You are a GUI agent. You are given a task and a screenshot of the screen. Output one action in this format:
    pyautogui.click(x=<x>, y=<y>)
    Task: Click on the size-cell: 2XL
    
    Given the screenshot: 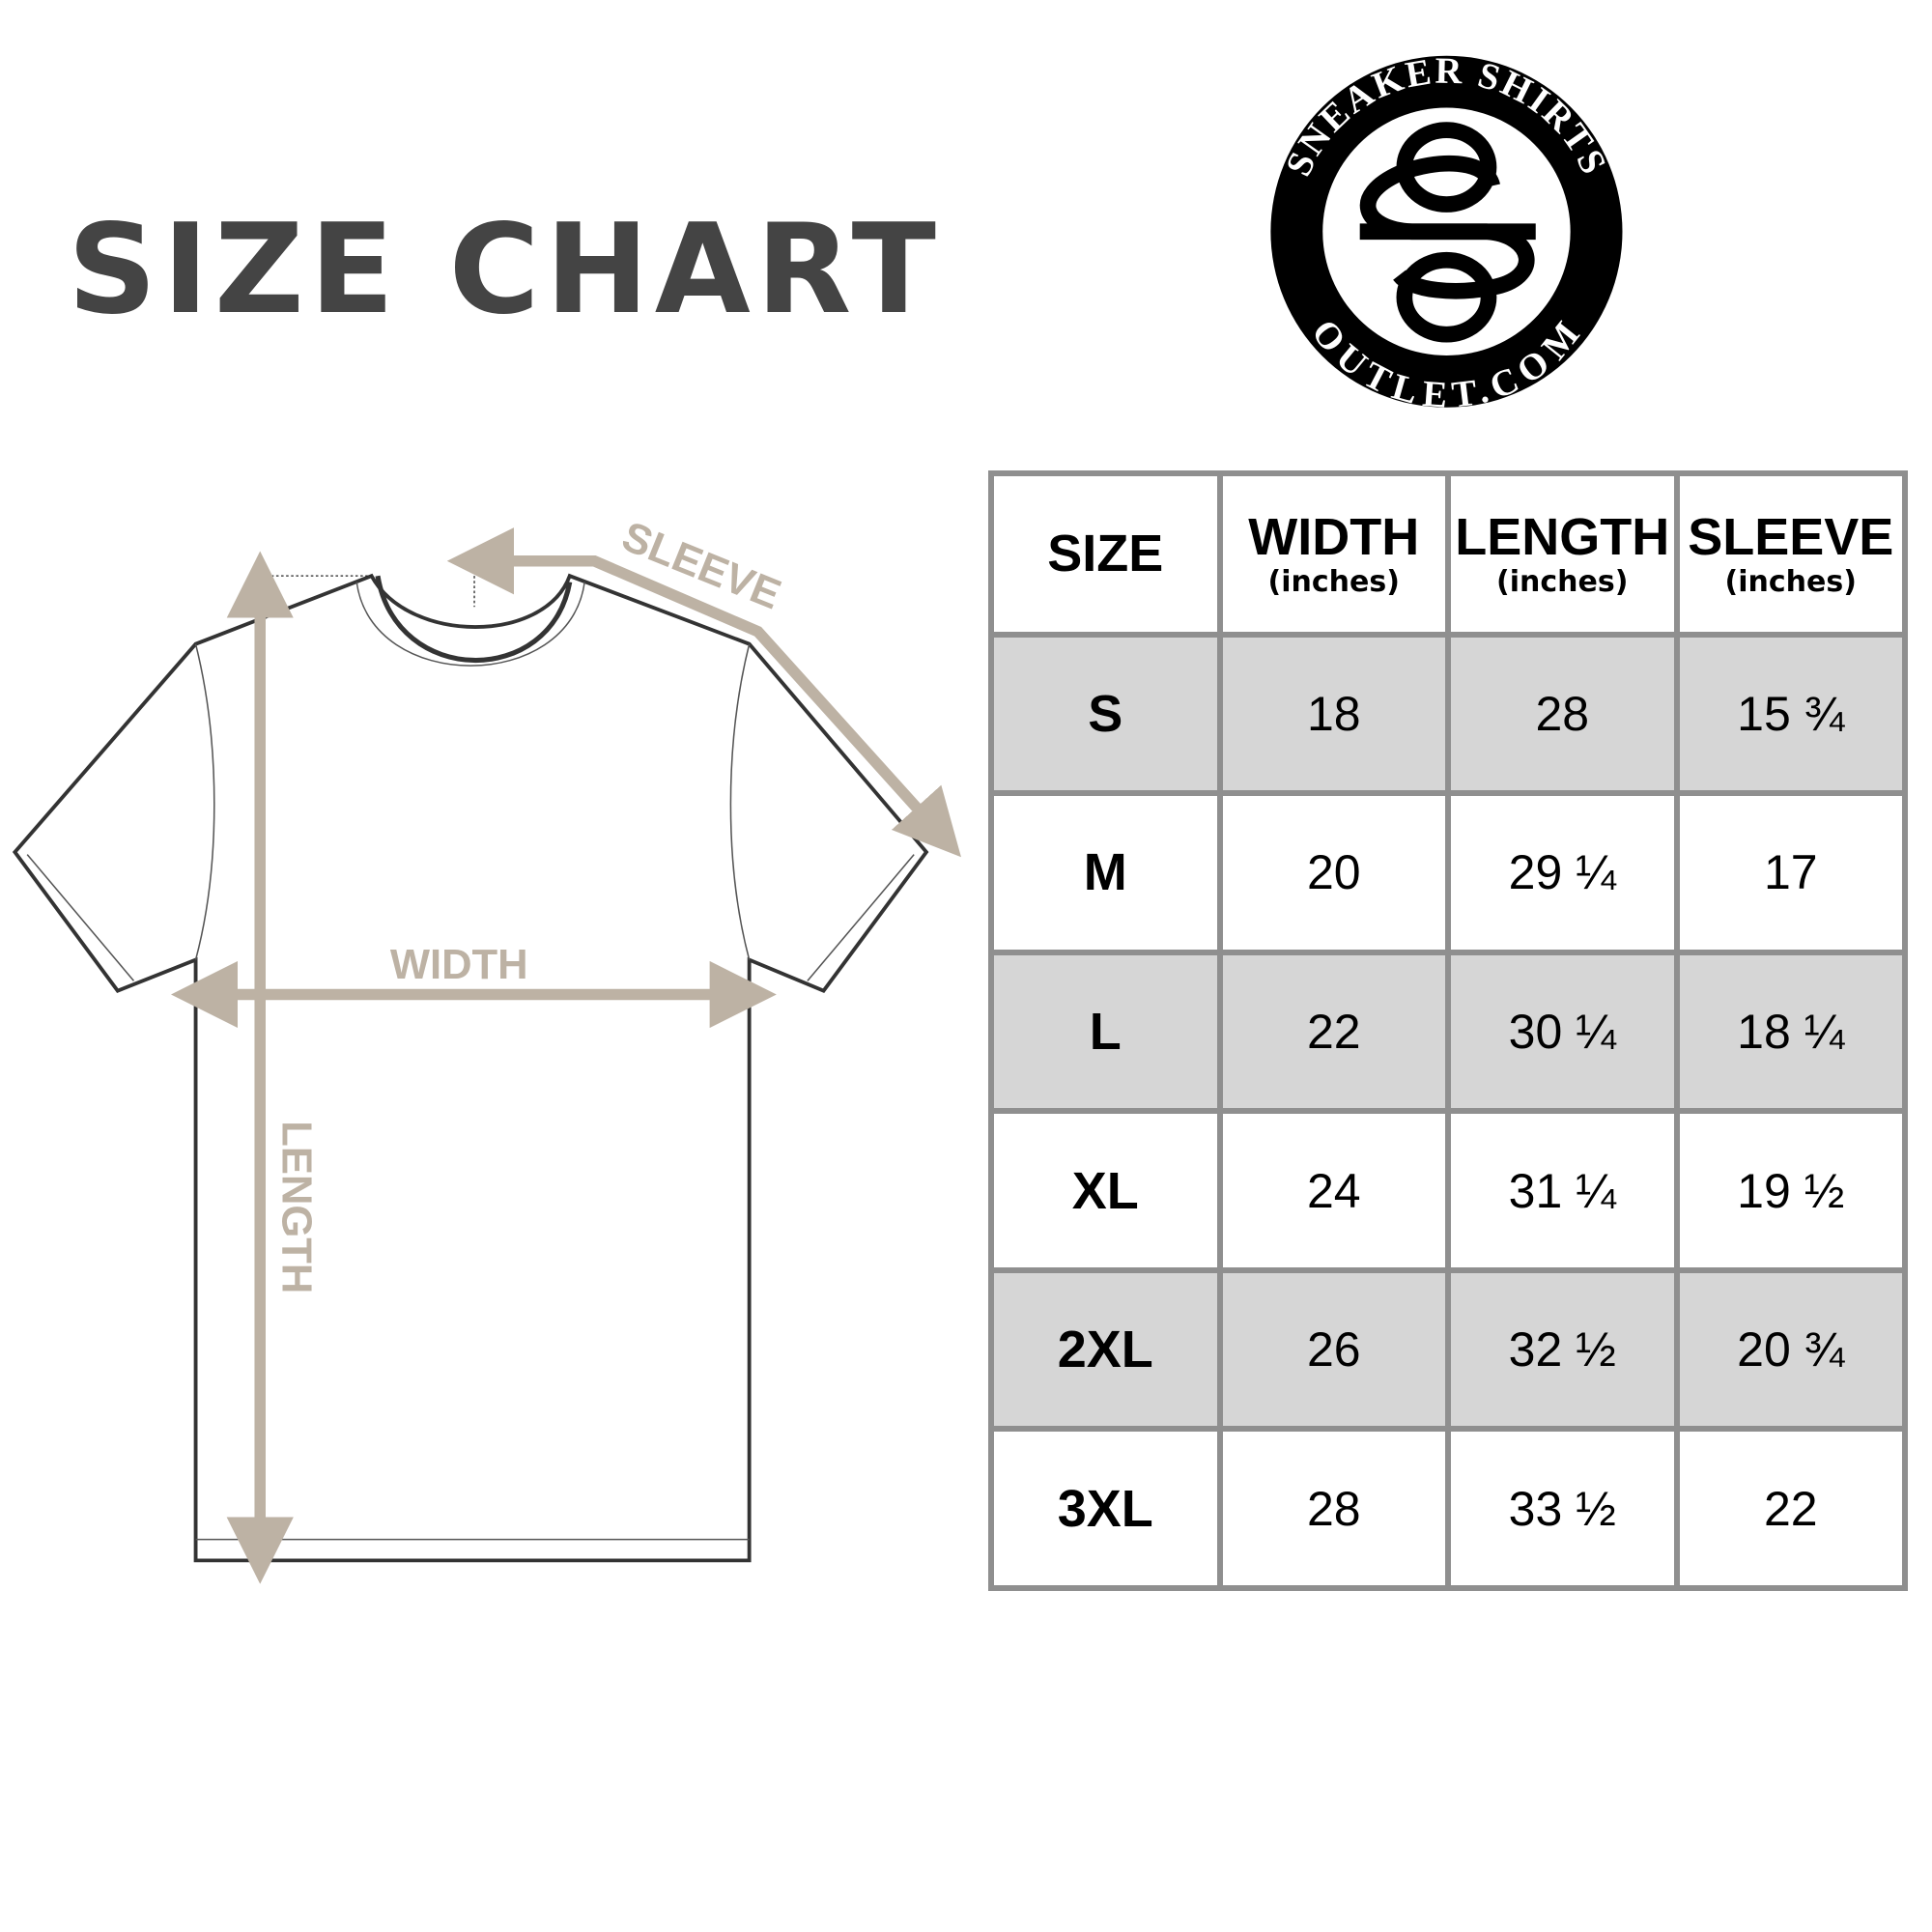 What is the action you would take?
    pyautogui.click(x=1105, y=1349)
    